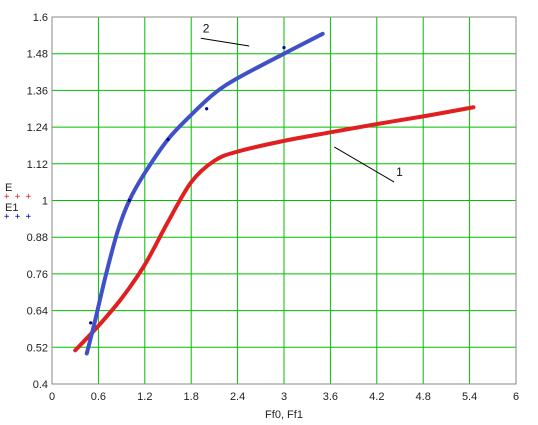 This screenshot has height=425, width=538. Describe the element at coordinates (144, 397) in the screenshot. I see `x-tick-label: 1.2` at that location.